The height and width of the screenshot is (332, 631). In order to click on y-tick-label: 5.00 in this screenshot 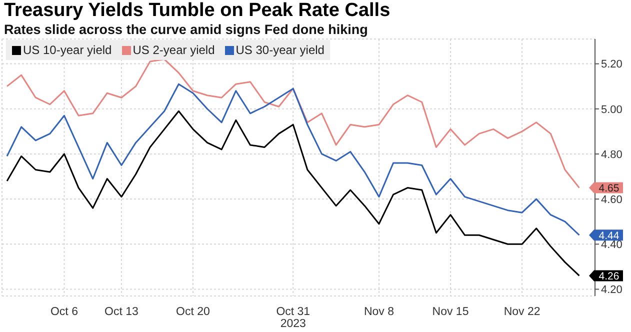, I will do `click(611, 110)`.